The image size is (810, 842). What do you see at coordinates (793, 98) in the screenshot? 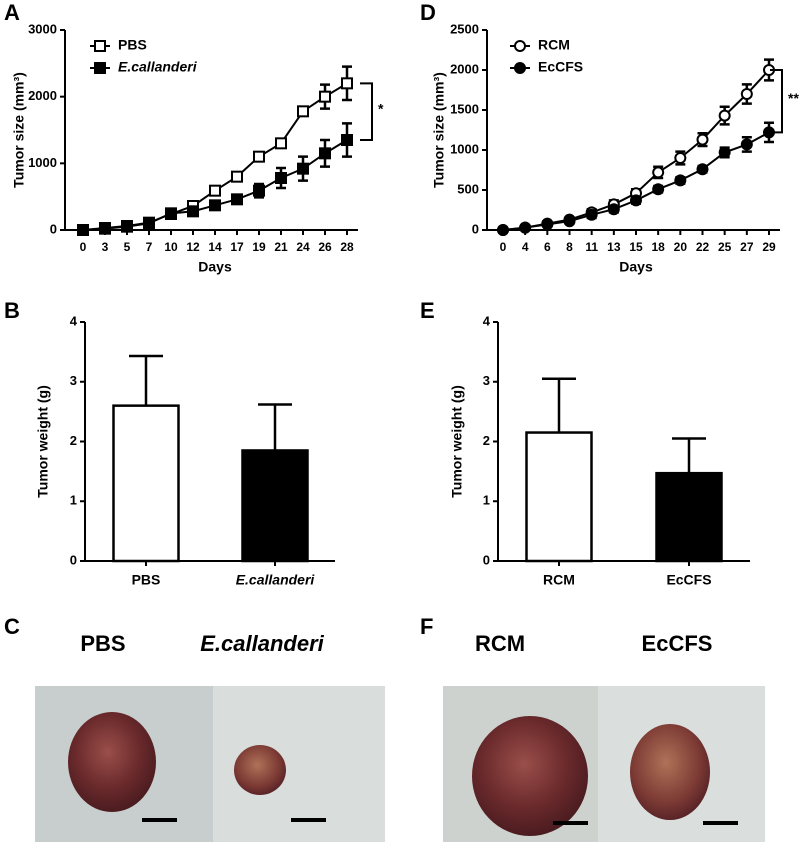
I see `significance-label: **` at bounding box center [793, 98].